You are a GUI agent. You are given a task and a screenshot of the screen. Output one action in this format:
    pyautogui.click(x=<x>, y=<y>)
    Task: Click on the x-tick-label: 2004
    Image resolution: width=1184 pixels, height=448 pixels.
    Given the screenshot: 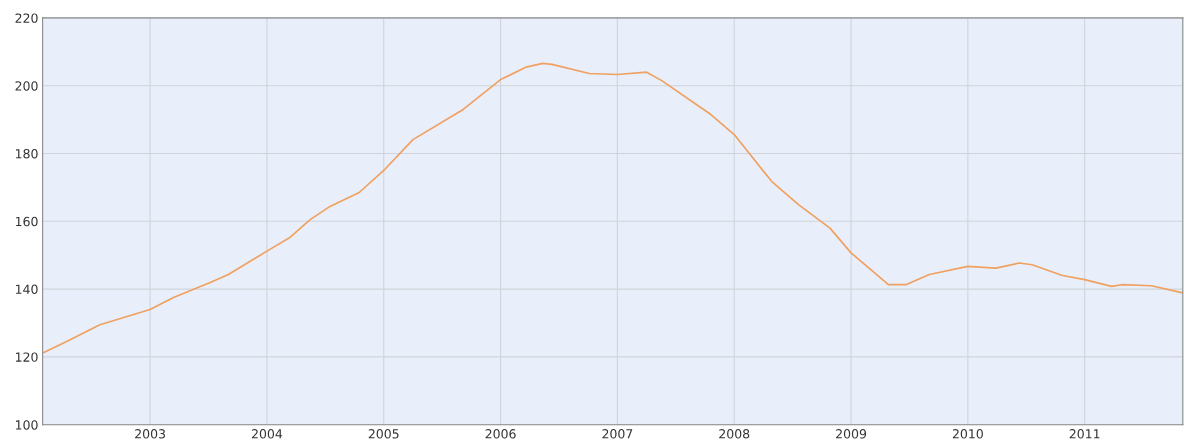 What is the action you would take?
    pyautogui.click(x=267, y=434)
    